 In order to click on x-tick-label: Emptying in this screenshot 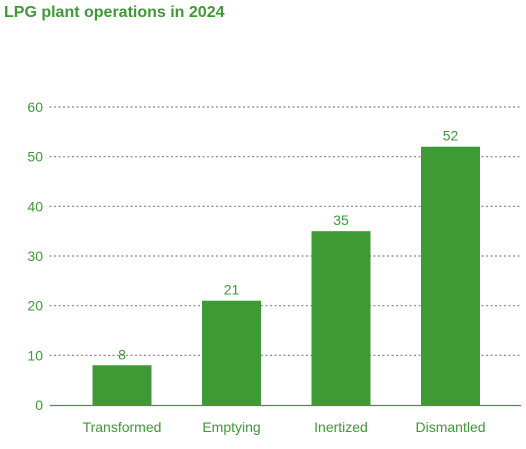, I will do `click(231, 427)`.